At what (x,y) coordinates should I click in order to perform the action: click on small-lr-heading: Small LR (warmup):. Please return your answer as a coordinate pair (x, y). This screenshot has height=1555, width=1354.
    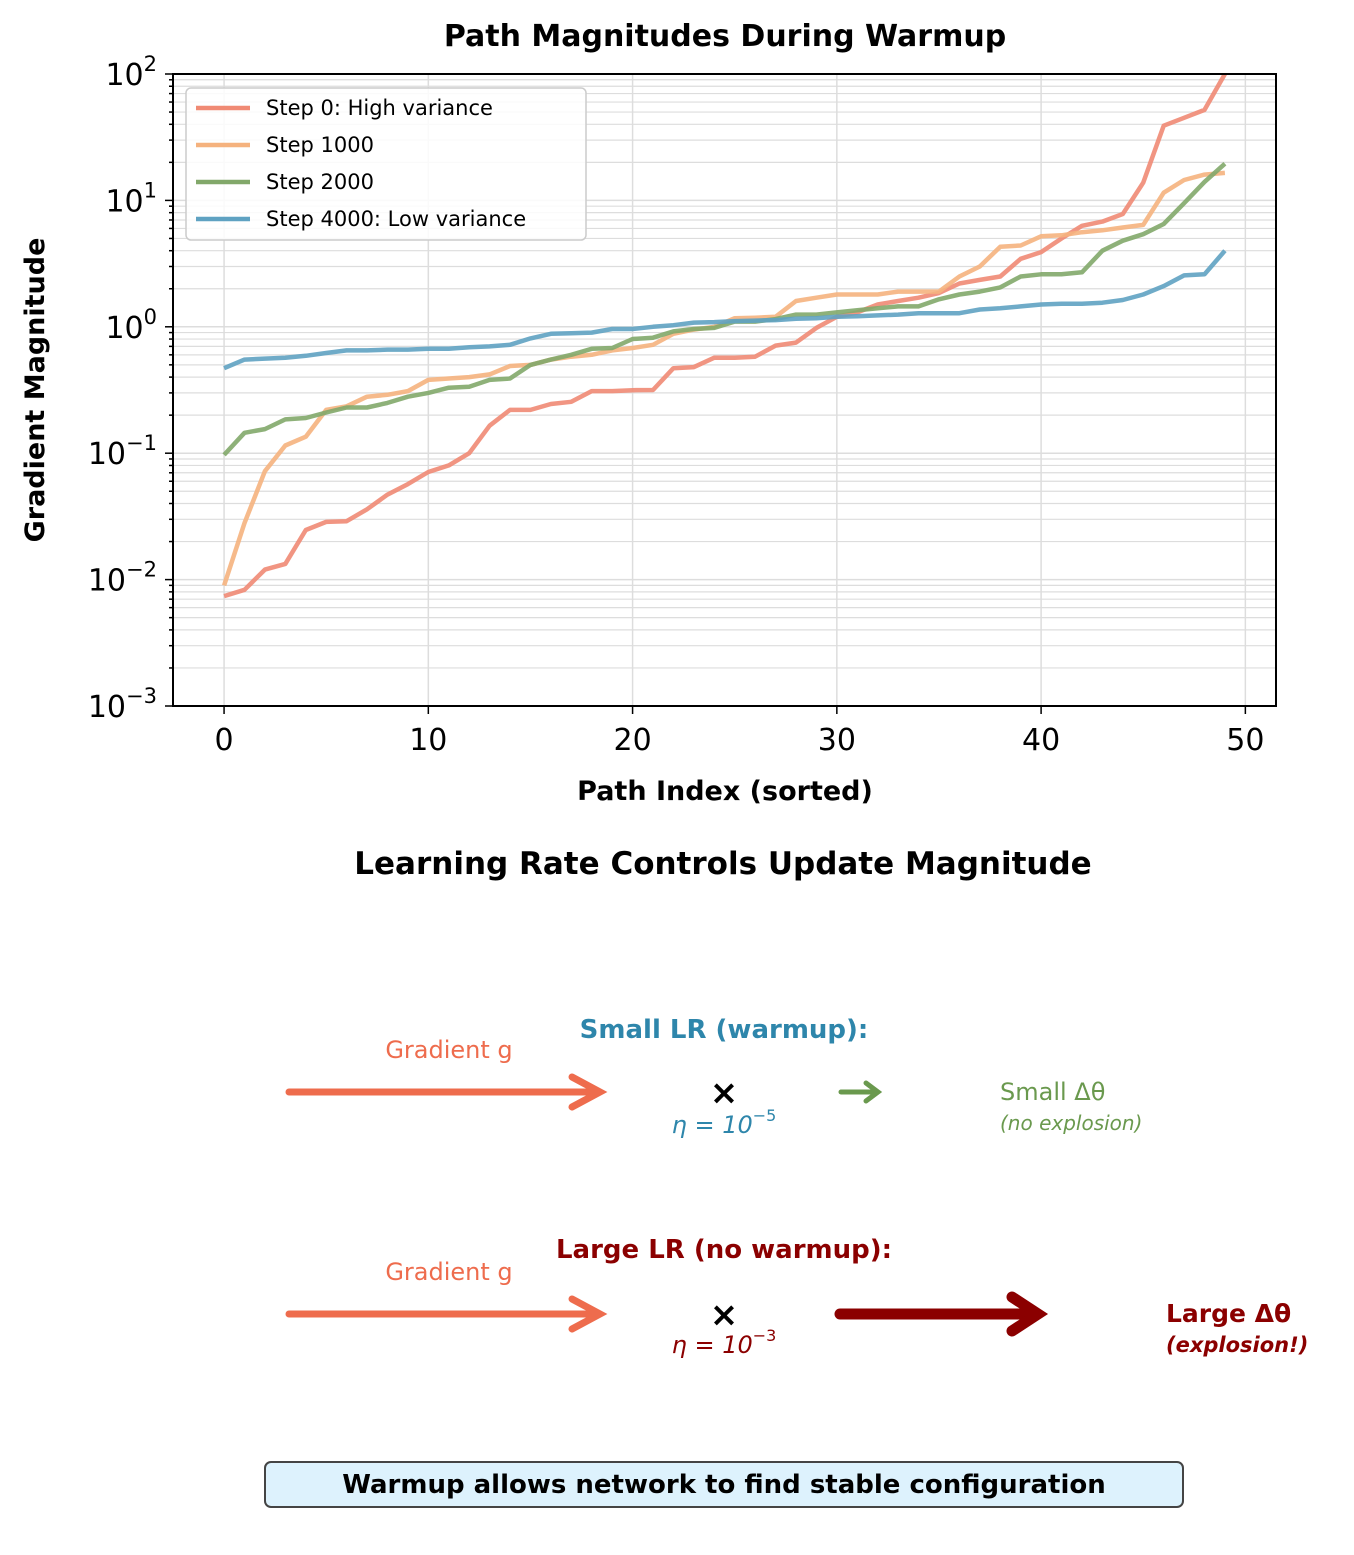
    Looking at the image, I should click on (724, 1030).